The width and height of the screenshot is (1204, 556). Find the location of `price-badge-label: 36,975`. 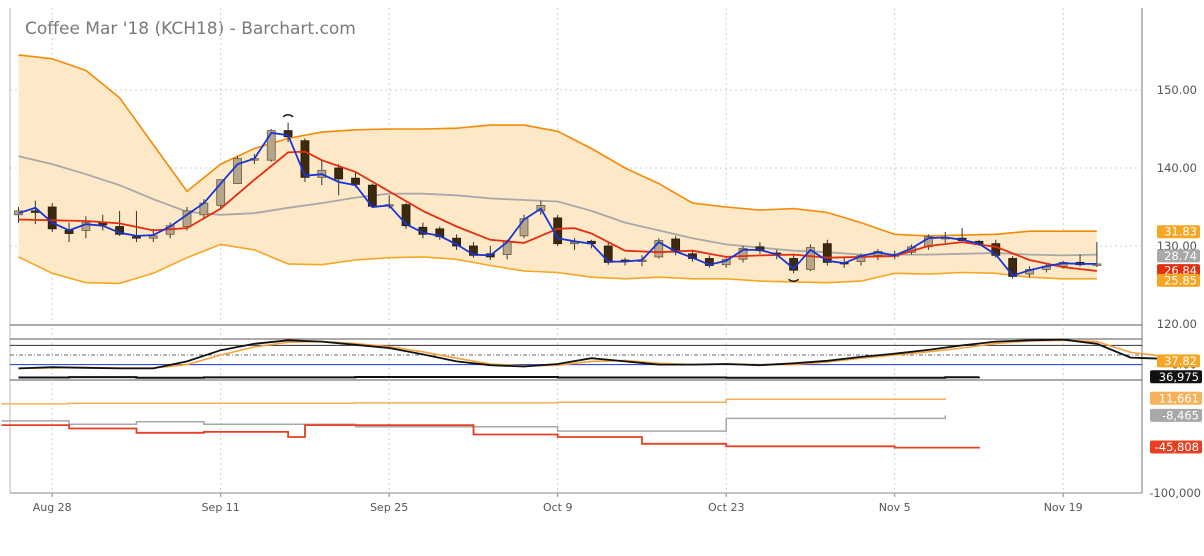

price-badge-label: 36,975 is located at coordinates (1179, 377).